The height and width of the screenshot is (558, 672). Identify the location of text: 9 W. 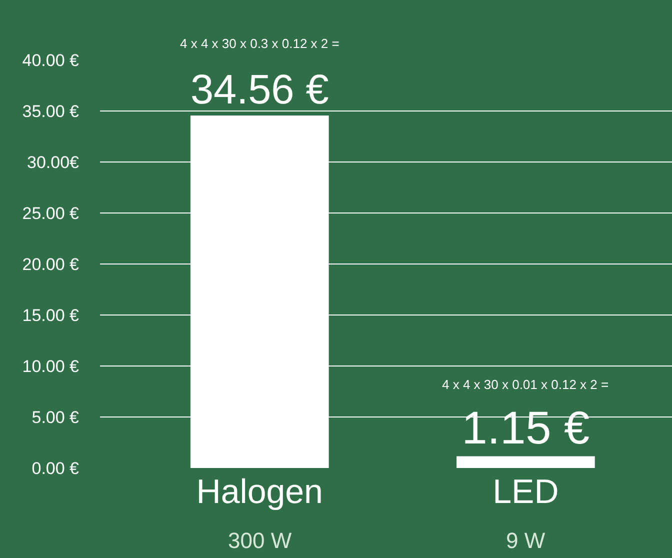
(526, 540).